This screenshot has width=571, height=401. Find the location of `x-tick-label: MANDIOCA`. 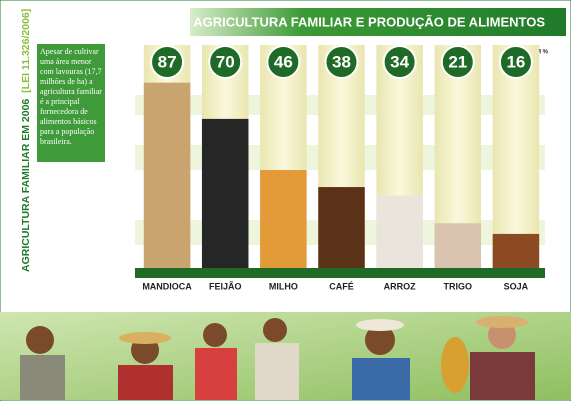

x-tick-label: MANDIOCA is located at coordinates (167, 286).